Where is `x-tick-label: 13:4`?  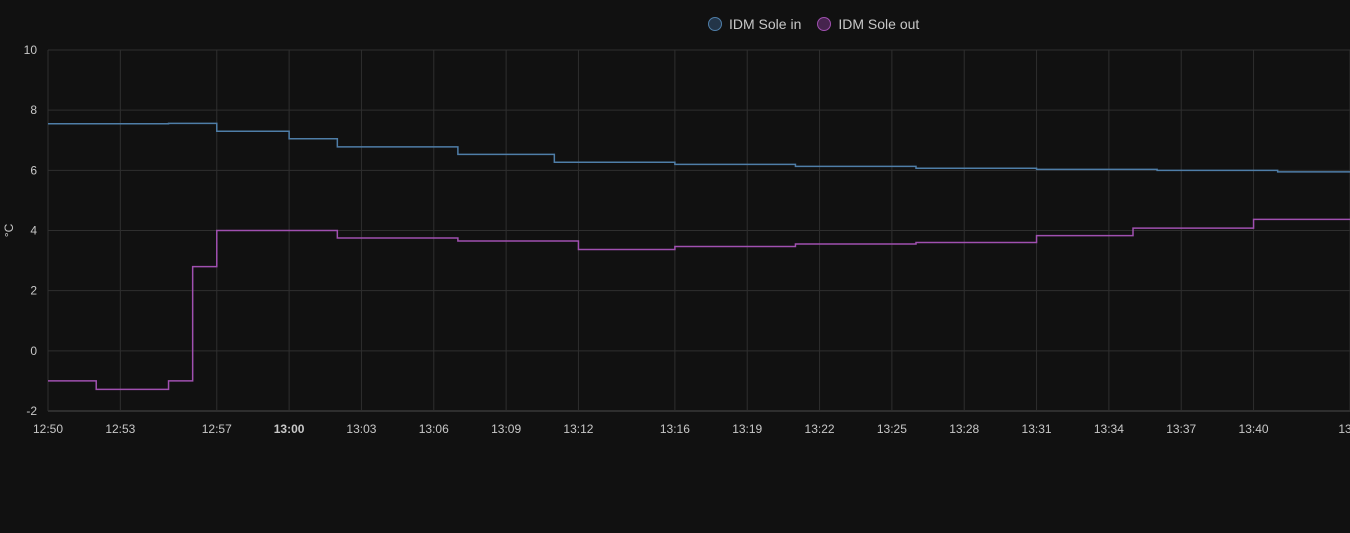 x-tick-label: 13:4 is located at coordinates (1344, 429).